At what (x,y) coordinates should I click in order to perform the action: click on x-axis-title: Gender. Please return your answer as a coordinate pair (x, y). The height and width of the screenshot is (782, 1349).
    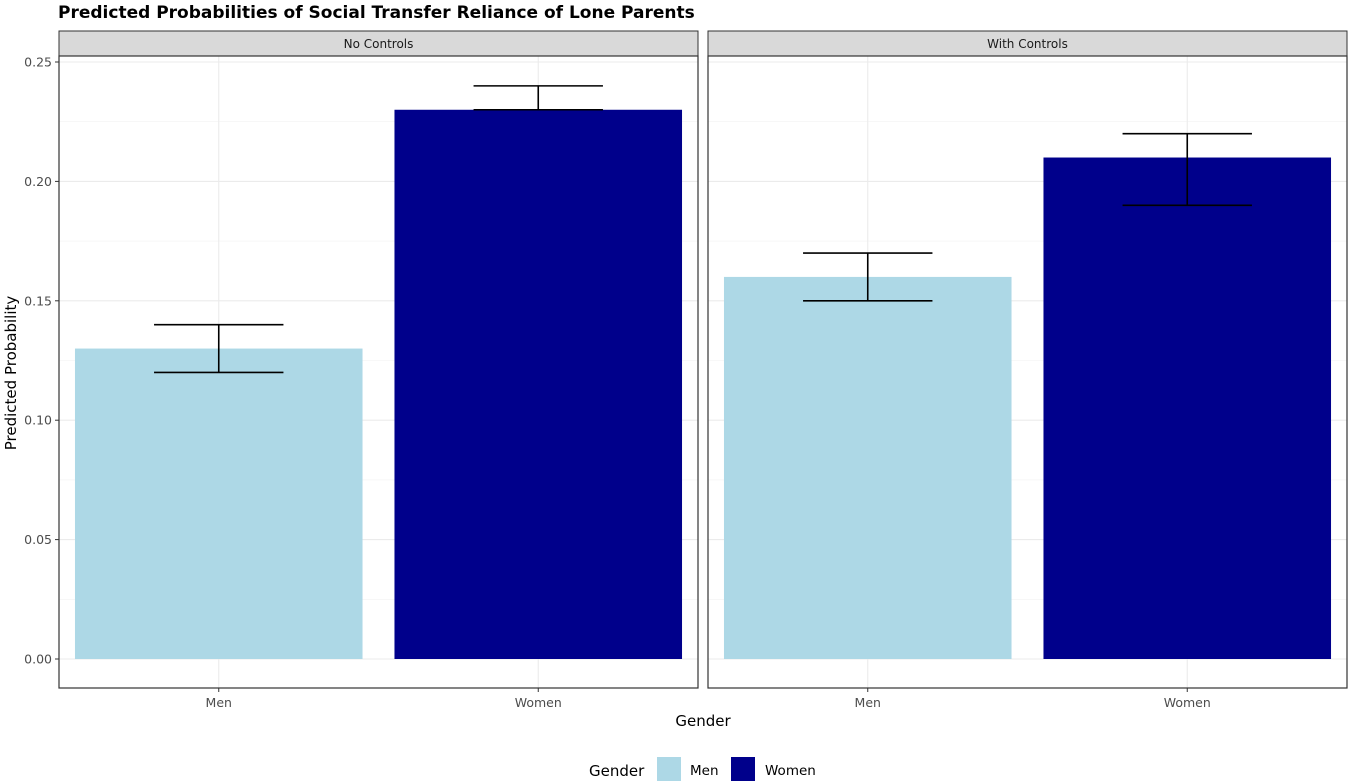
    Looking at the image, I should click on (703, 721).